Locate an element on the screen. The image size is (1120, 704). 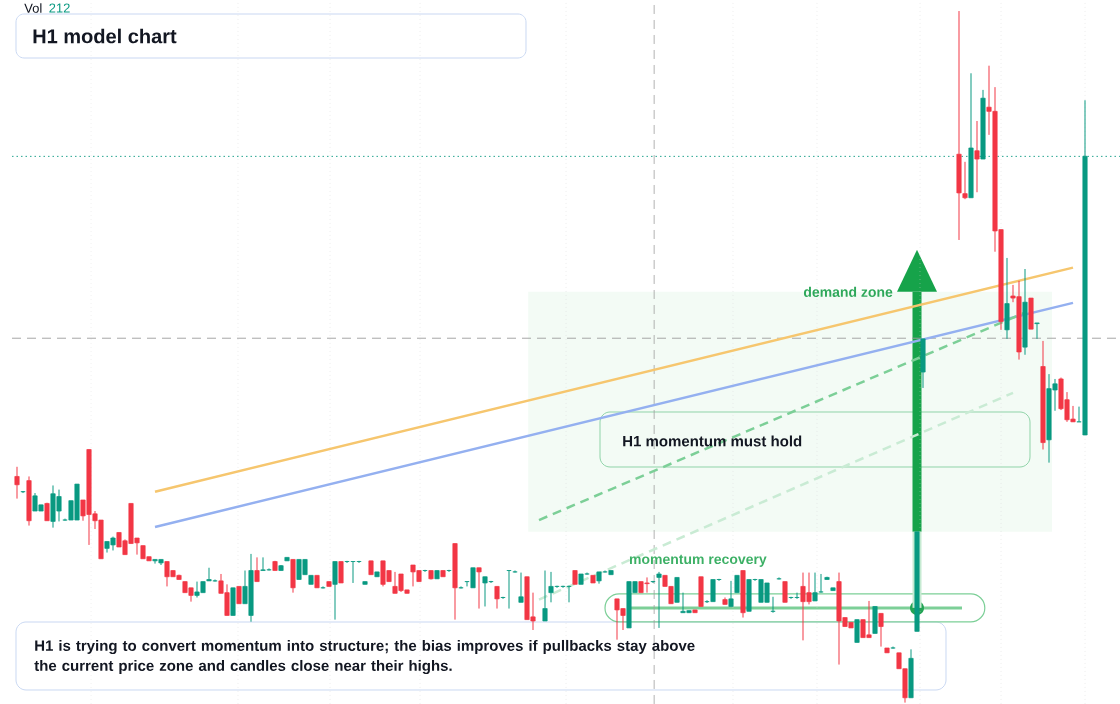
annotation: Vol is located at coordinates (33, 8).